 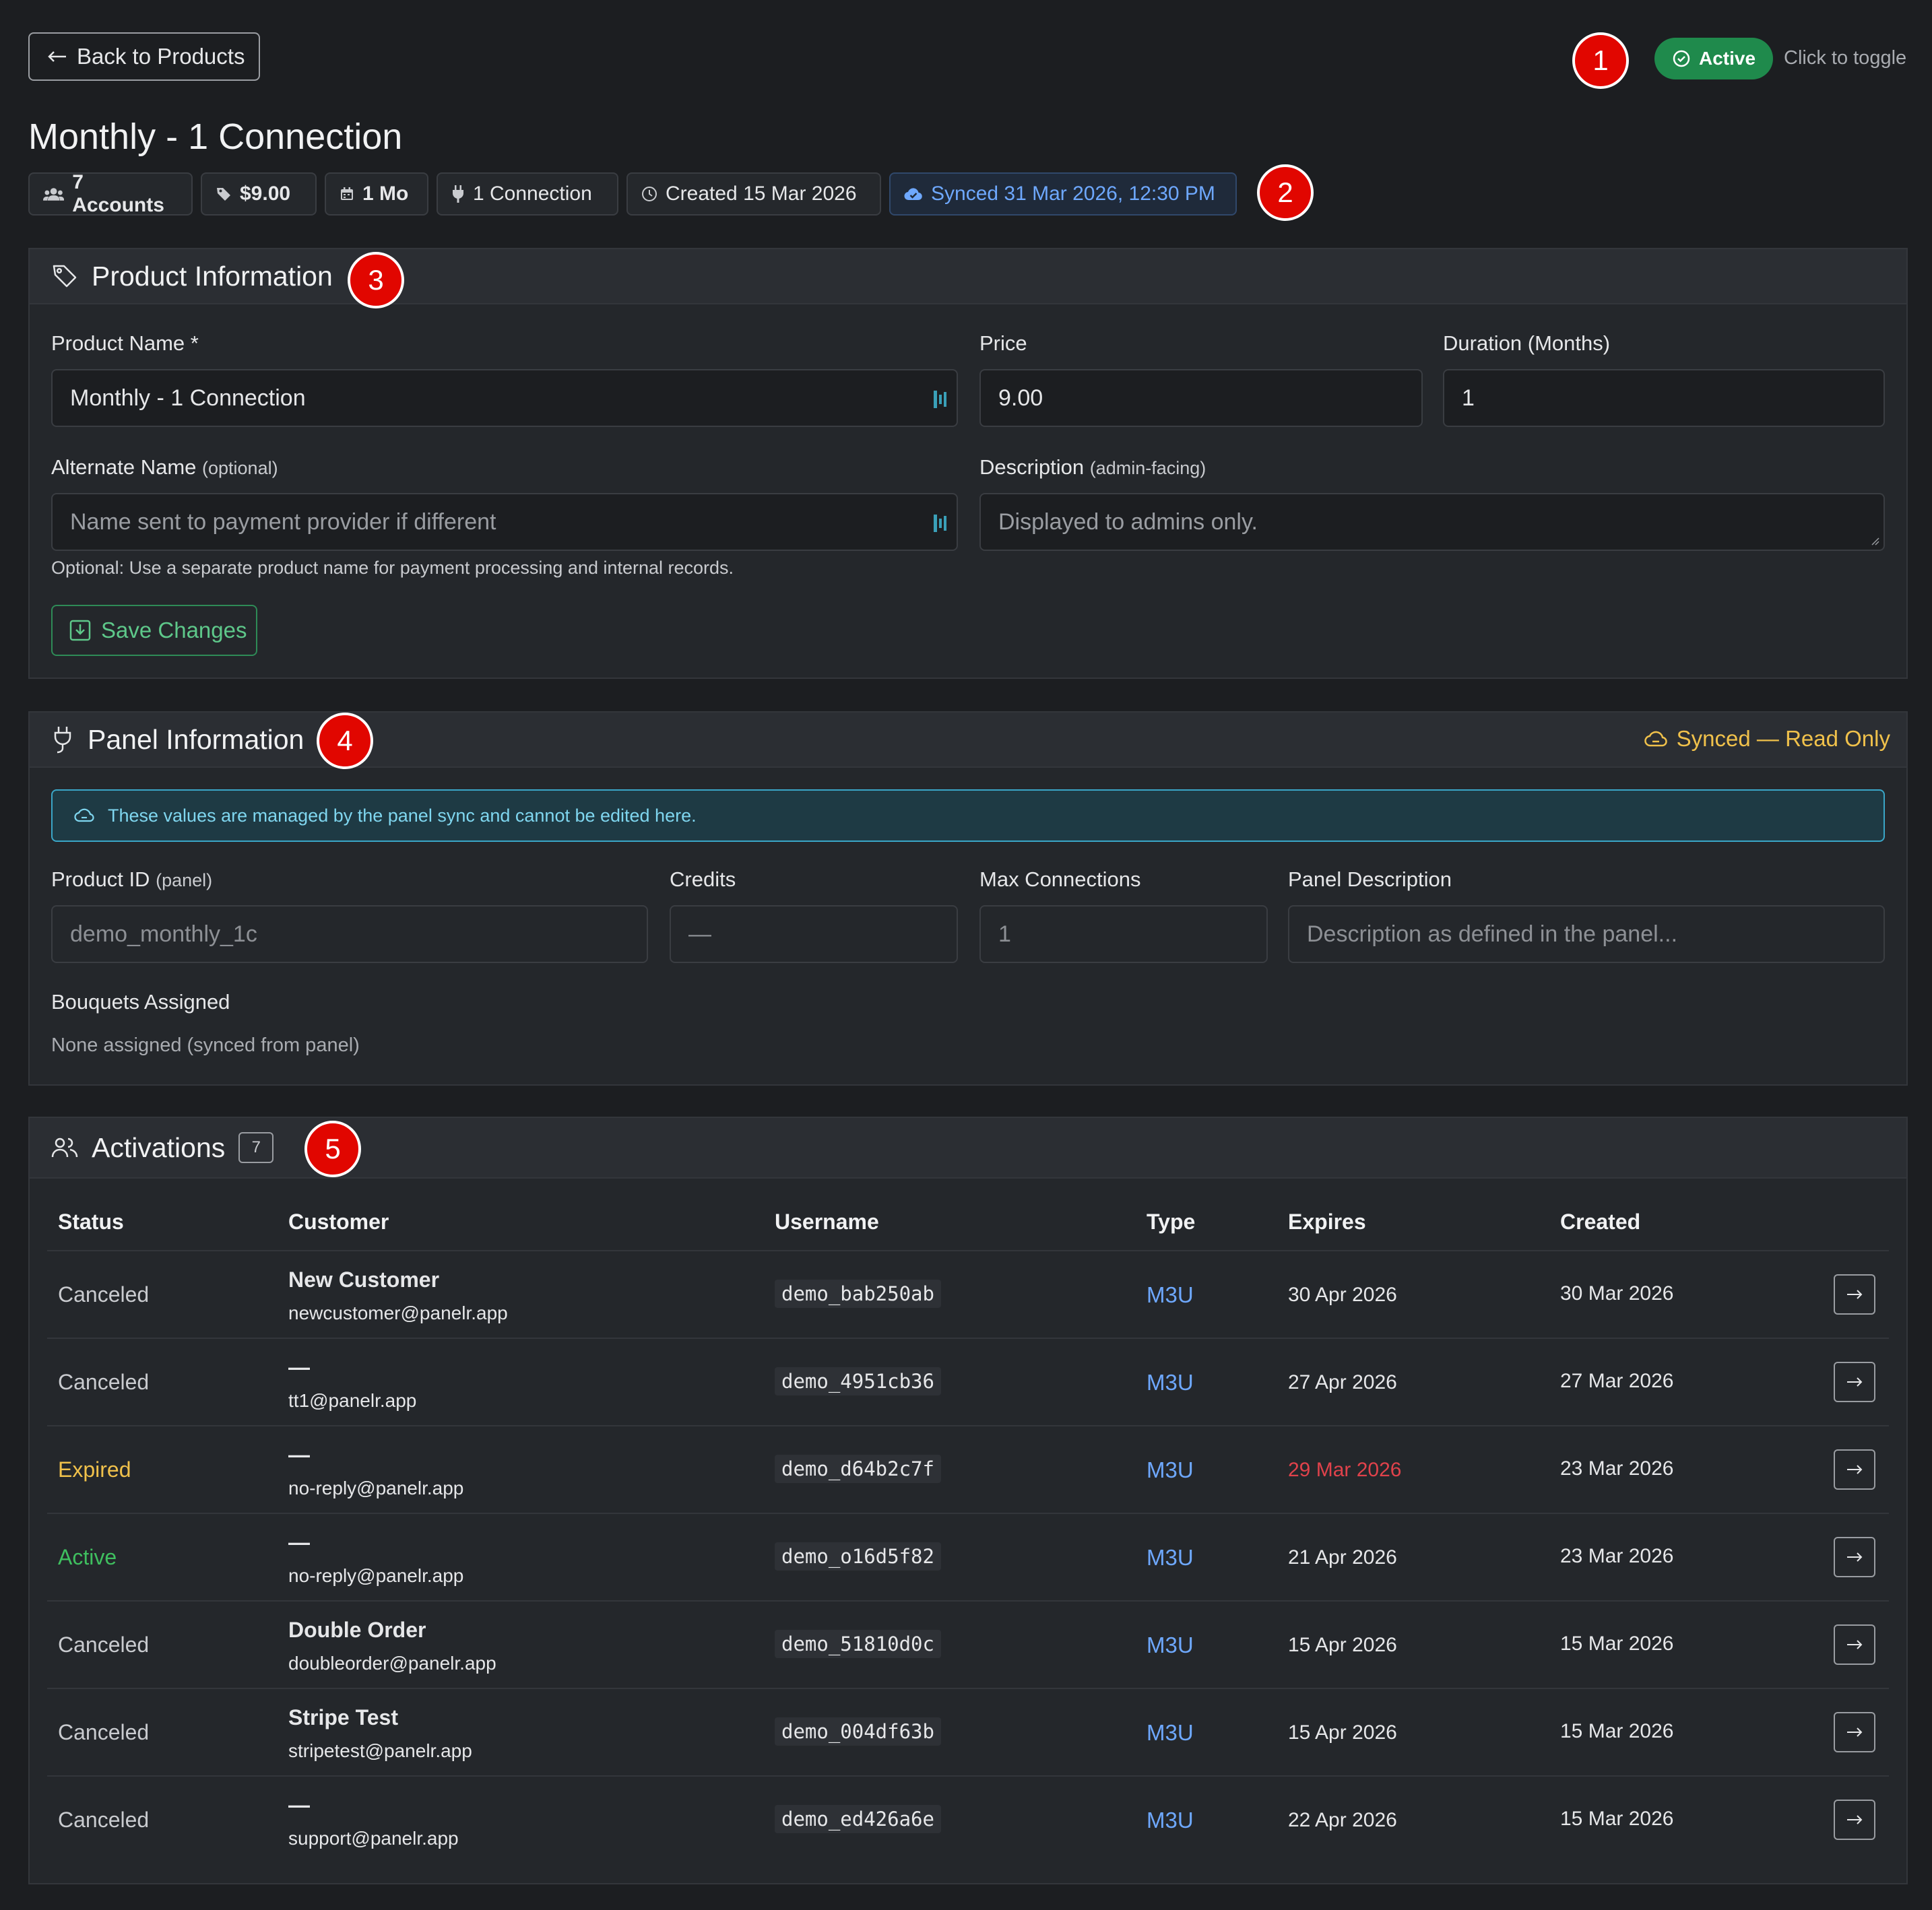 I want to click on max-connections-label: Max Connections, so click(x=1060, y=879).